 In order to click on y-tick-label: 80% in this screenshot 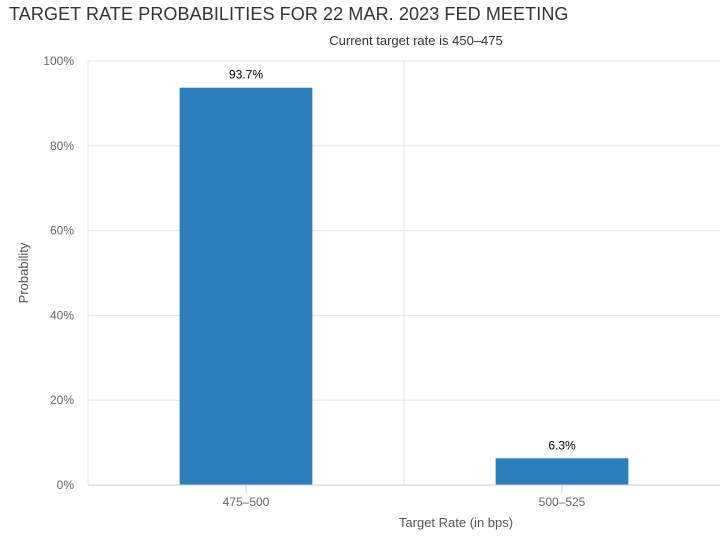, I will do `click(62, 146)`.